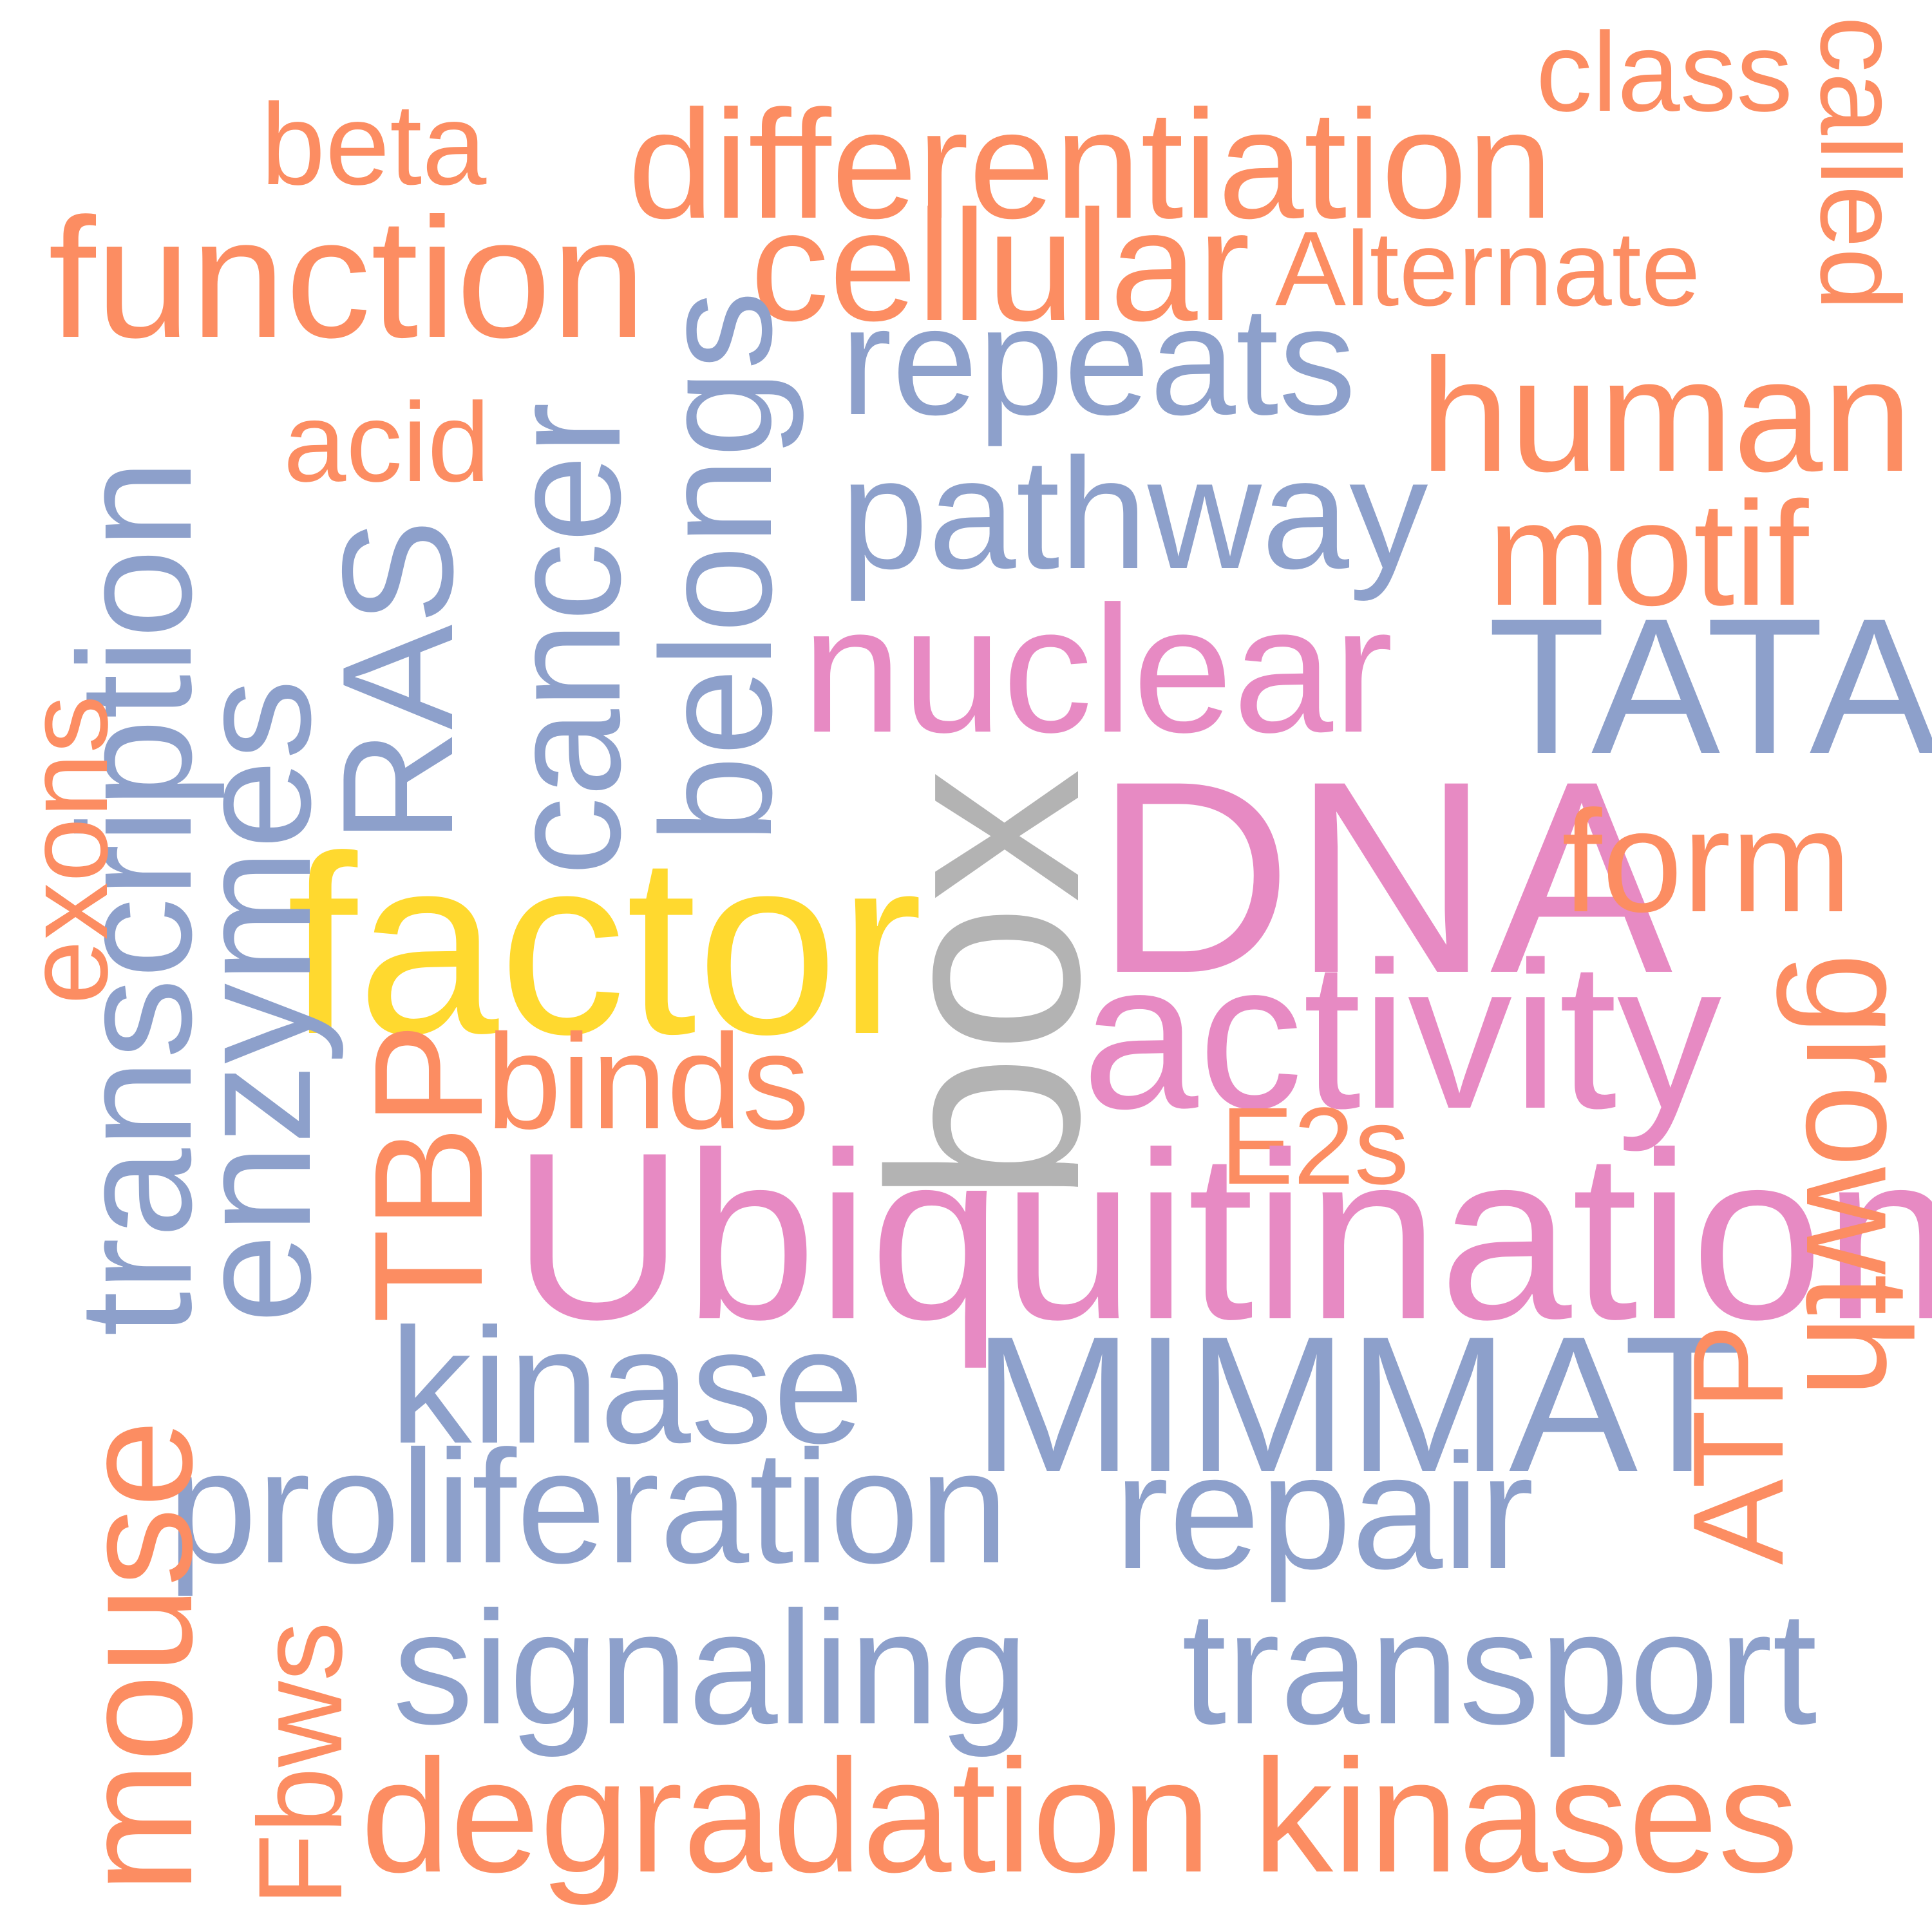 This screenshot has height=1932, width=1932. What do you see at coordinates (588, 1506) in the screenshot?
I see `word-proliferation: proliferation` at bounding box center [588, 1506].